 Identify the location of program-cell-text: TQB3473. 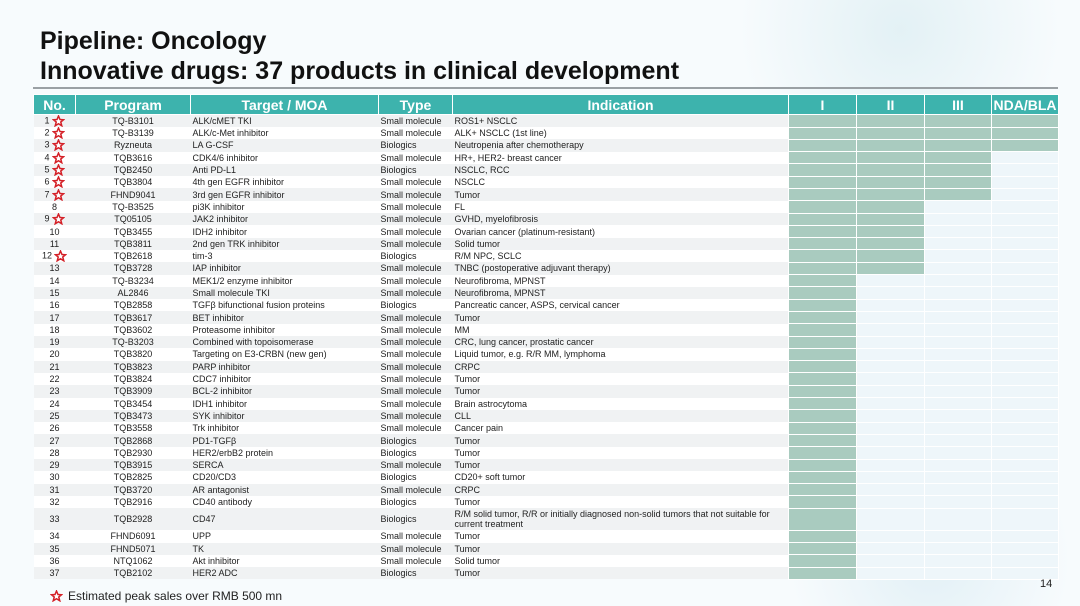
(133, 415).